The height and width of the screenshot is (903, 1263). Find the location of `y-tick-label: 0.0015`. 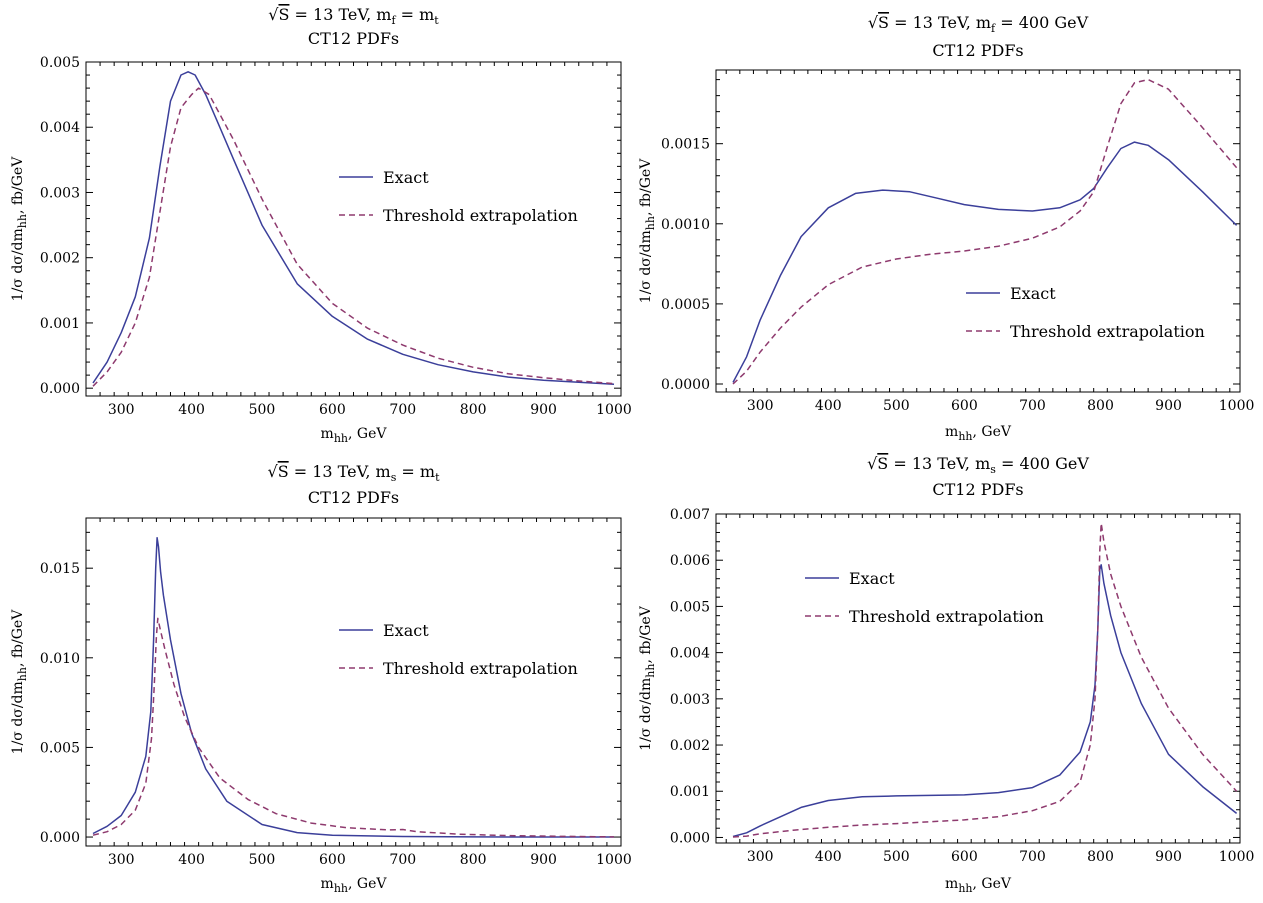

y-tick-label: 0.0015 is located at coordinates (685, 145).